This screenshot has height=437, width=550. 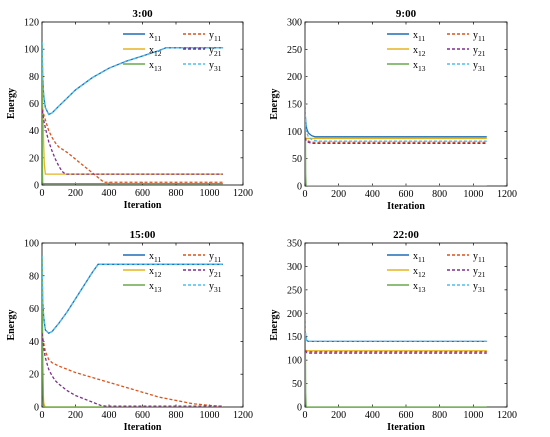 What do you see at coordinates (396, 330) in the screenshot?
I see `series-line-y31` at bounding box center [396, 330].